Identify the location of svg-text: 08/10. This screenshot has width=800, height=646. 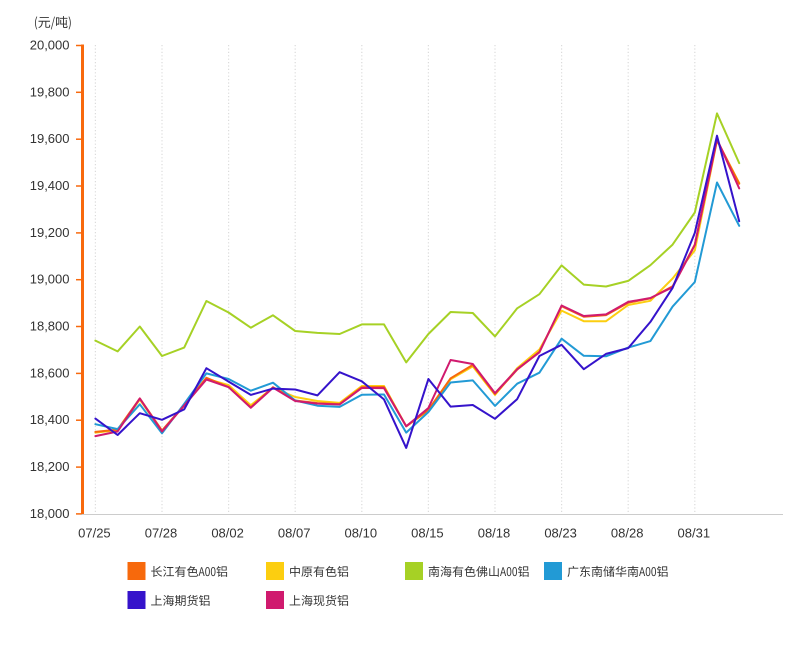
(361, 533).